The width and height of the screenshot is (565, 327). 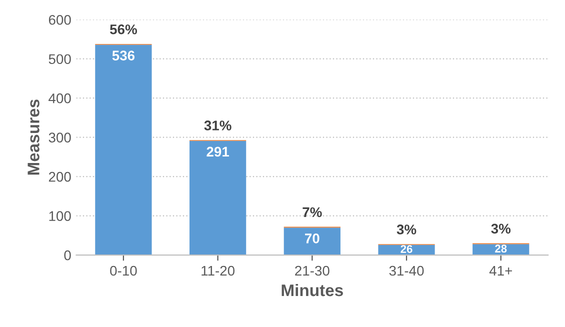 I want to click on x-tick-label: 0-10, so click(x=123, y=271).